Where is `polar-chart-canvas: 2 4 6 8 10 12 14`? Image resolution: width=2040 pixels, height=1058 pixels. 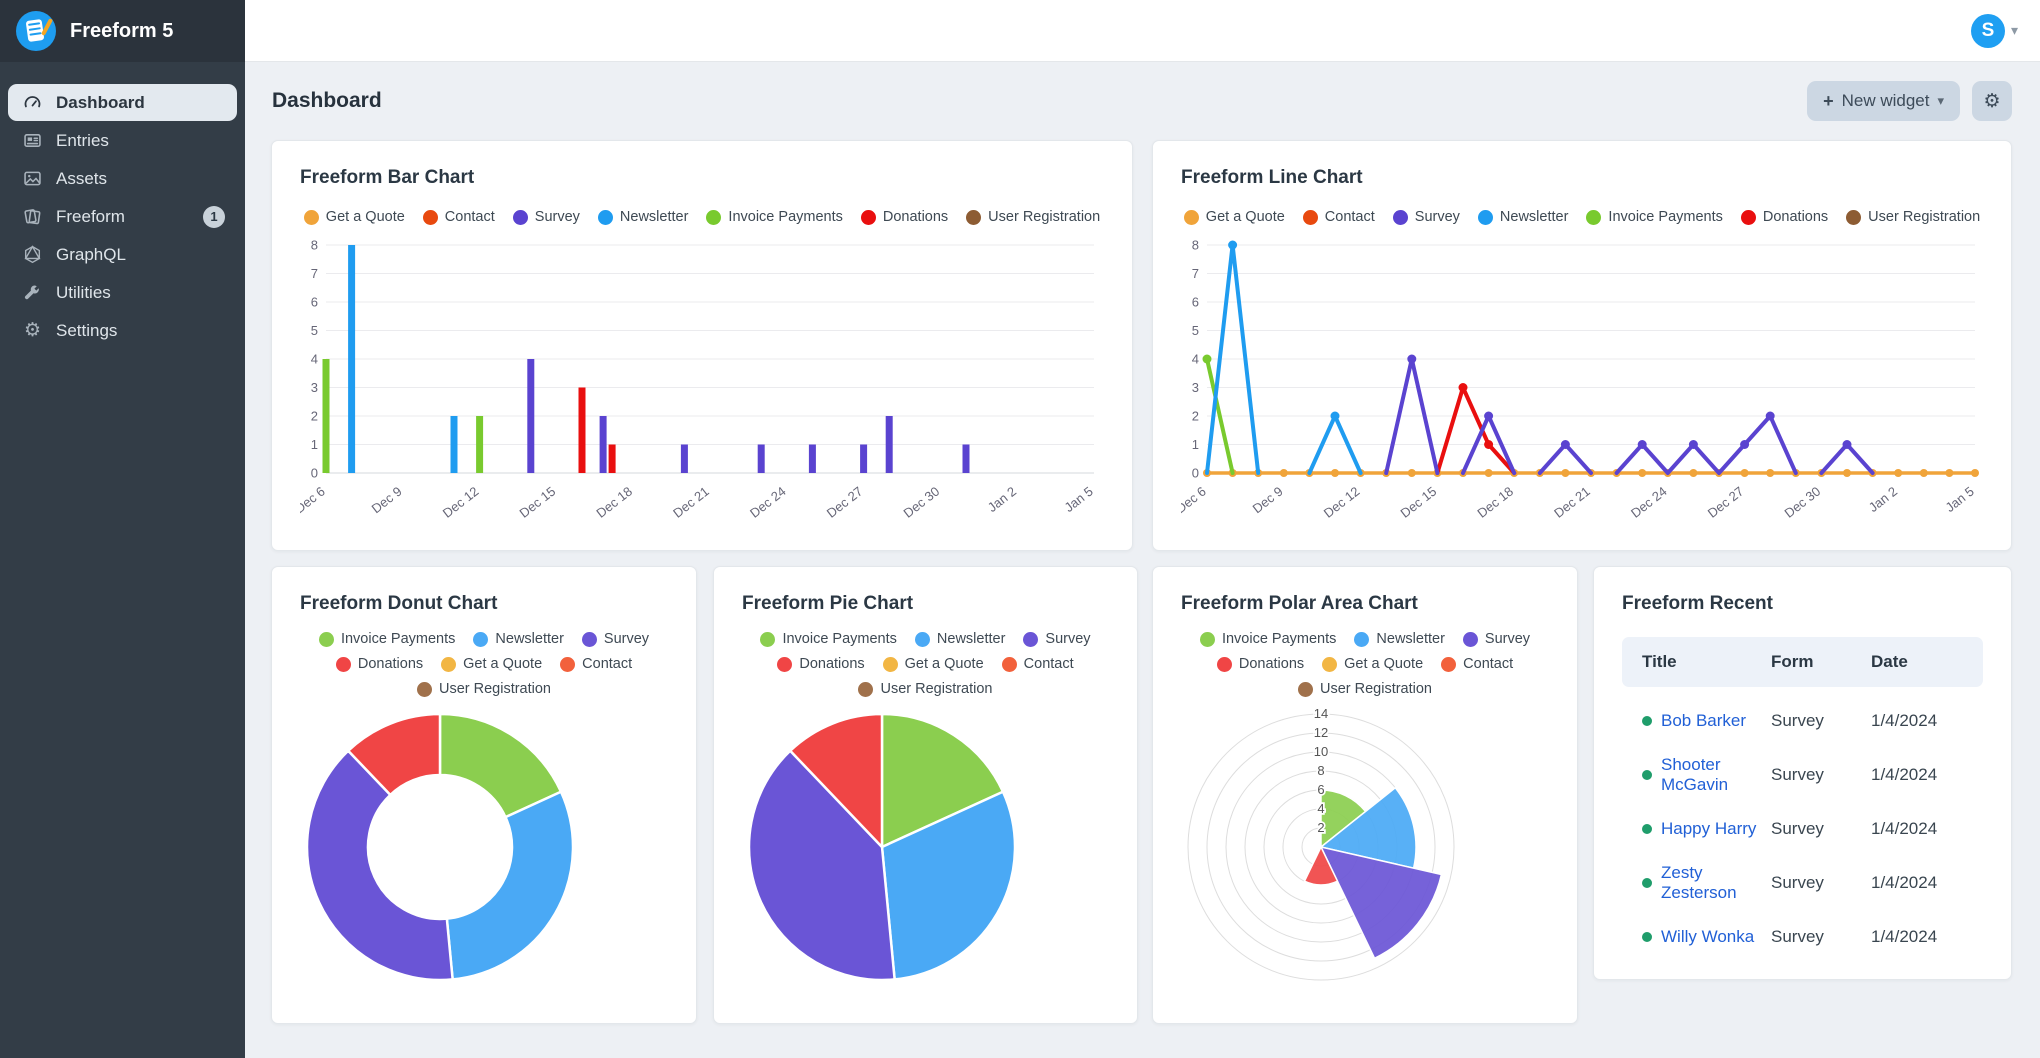 polar-chart-canvas: 2 4 6 8 10 12 14 is located at coordinates (1365, 848).